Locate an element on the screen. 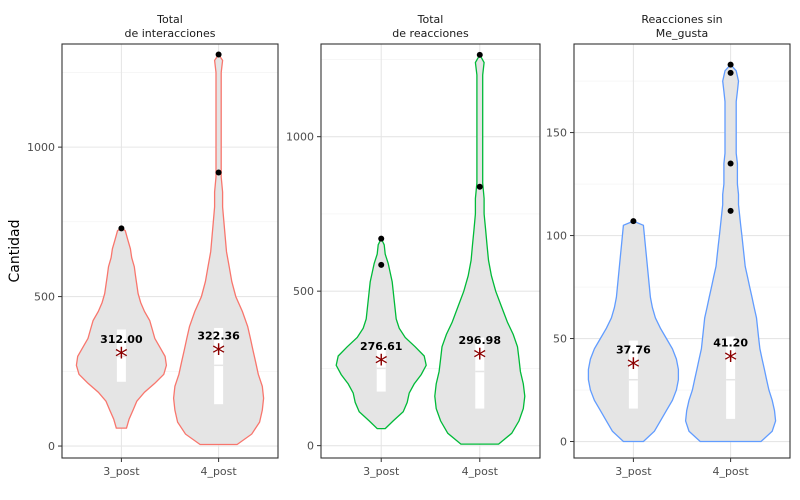 The image size is (800, 500). mean-label: 322.36 is located at coordinates (218, 336).